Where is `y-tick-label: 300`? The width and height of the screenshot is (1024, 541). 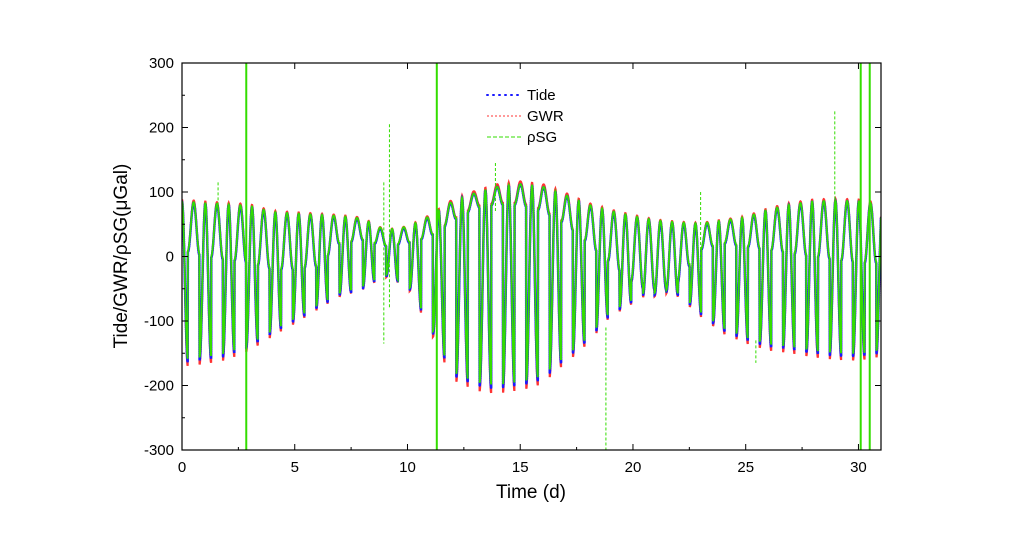 y-tick-label: 300 is located at coordinates (161, 63).